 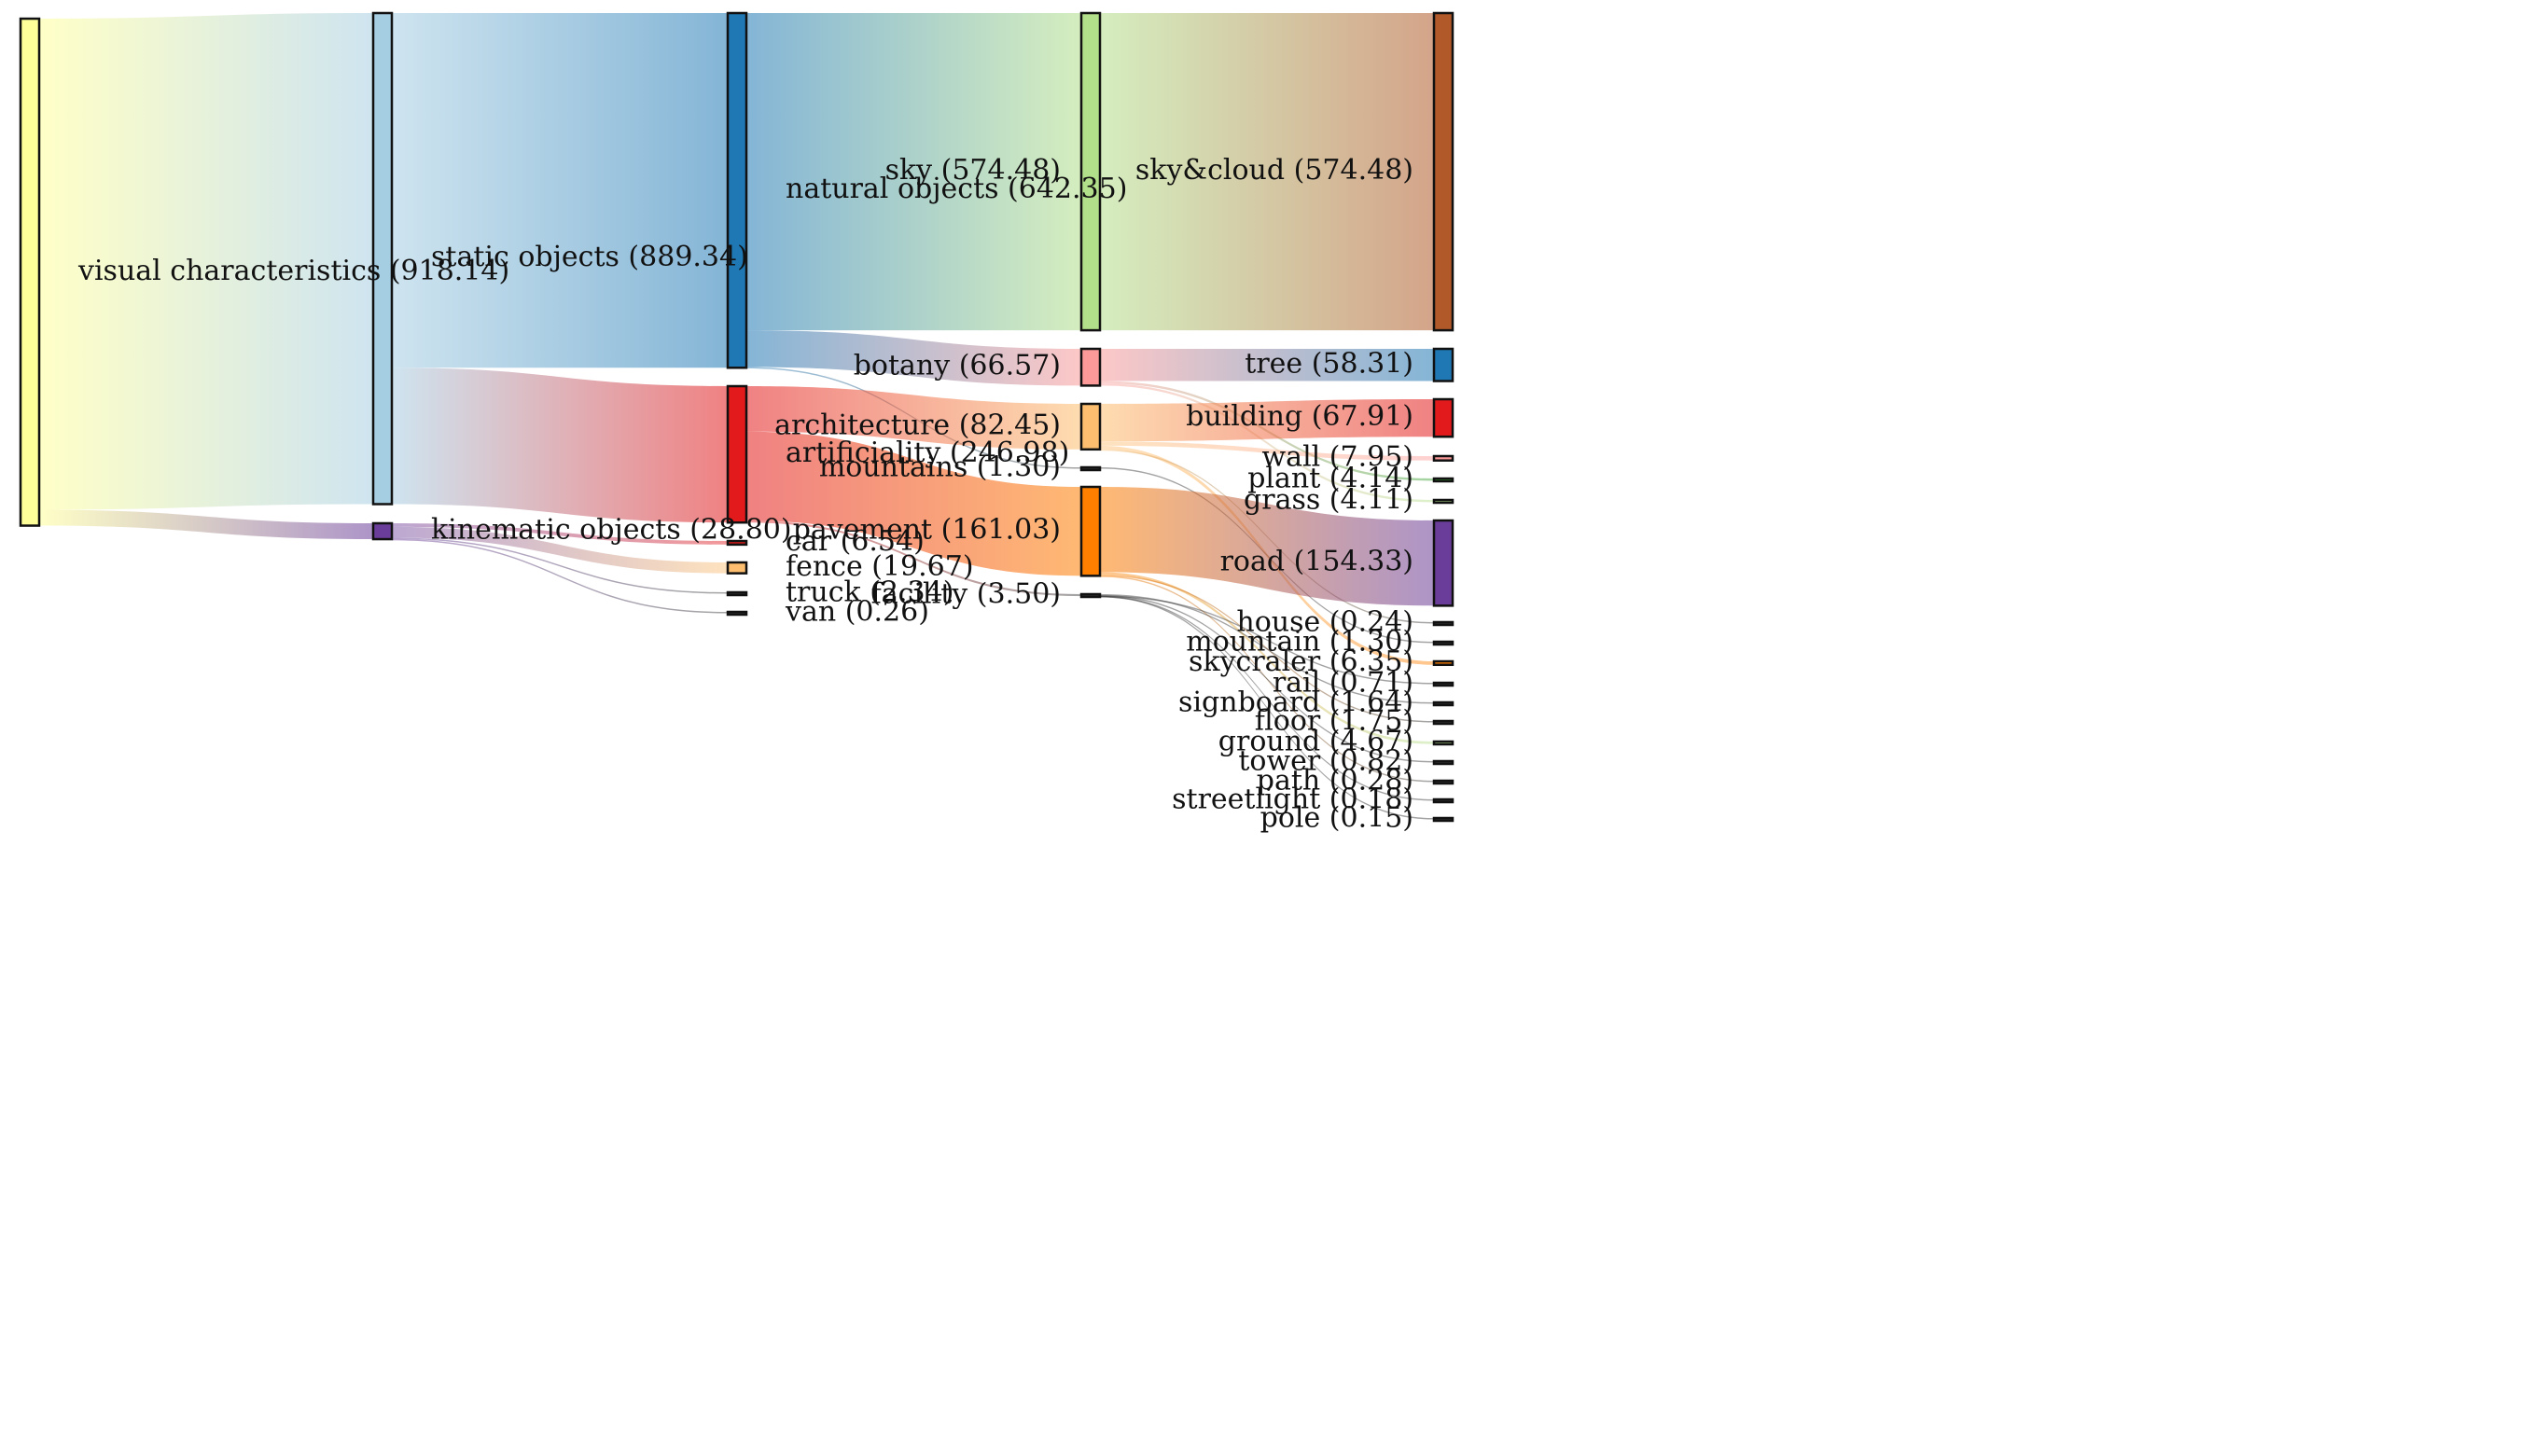 I want to click on flow-ar-to-facility, so click(x=913, y=558).